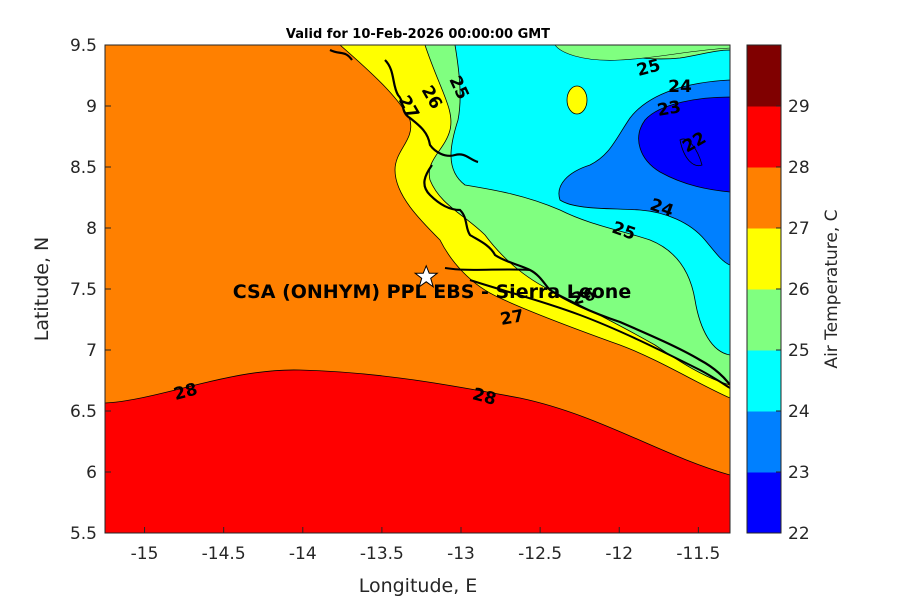 The image size is (900, 600). I want to click on contour-22-ring, so click(691, 152).